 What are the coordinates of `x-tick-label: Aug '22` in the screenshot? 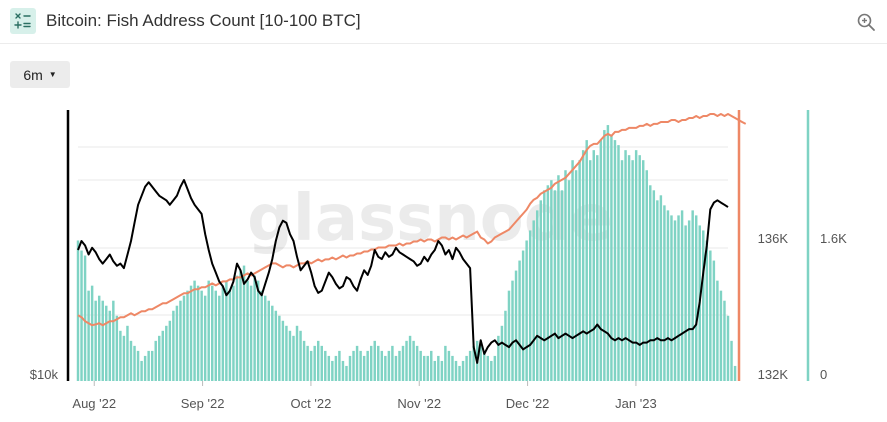 It's located at (94, 403).